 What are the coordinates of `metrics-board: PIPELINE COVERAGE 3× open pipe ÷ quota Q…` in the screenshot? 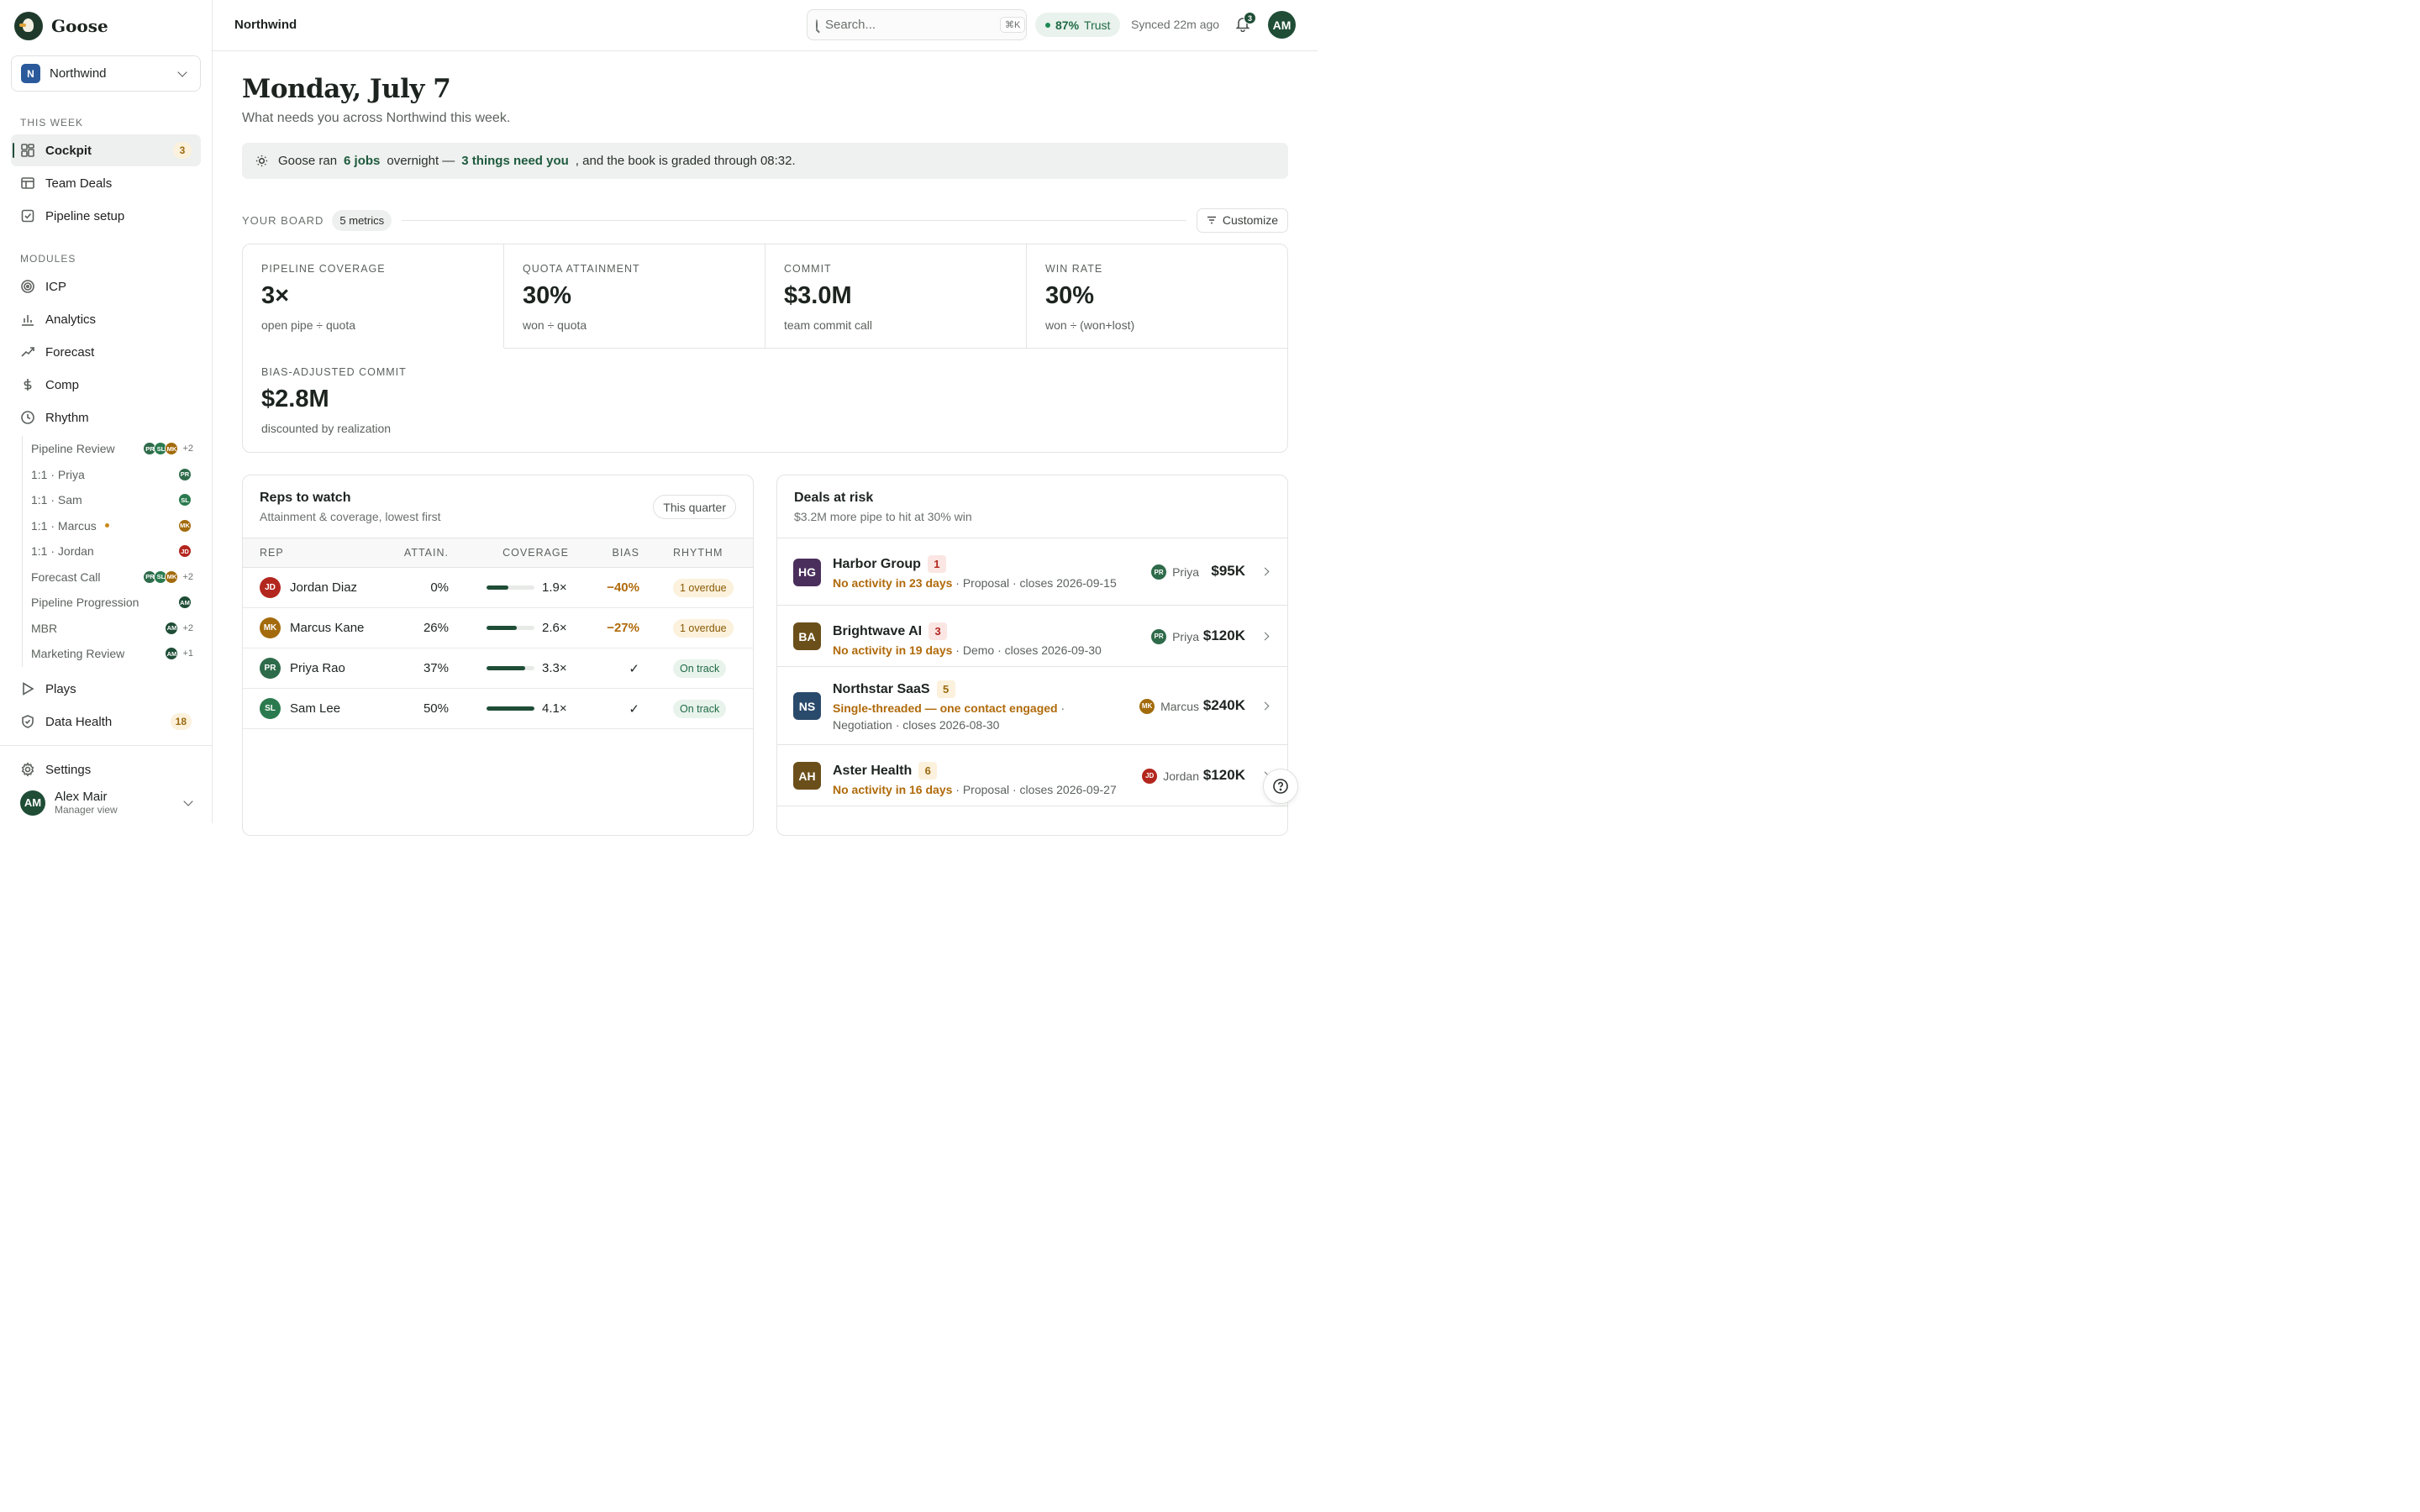 It's located at (765, 348).